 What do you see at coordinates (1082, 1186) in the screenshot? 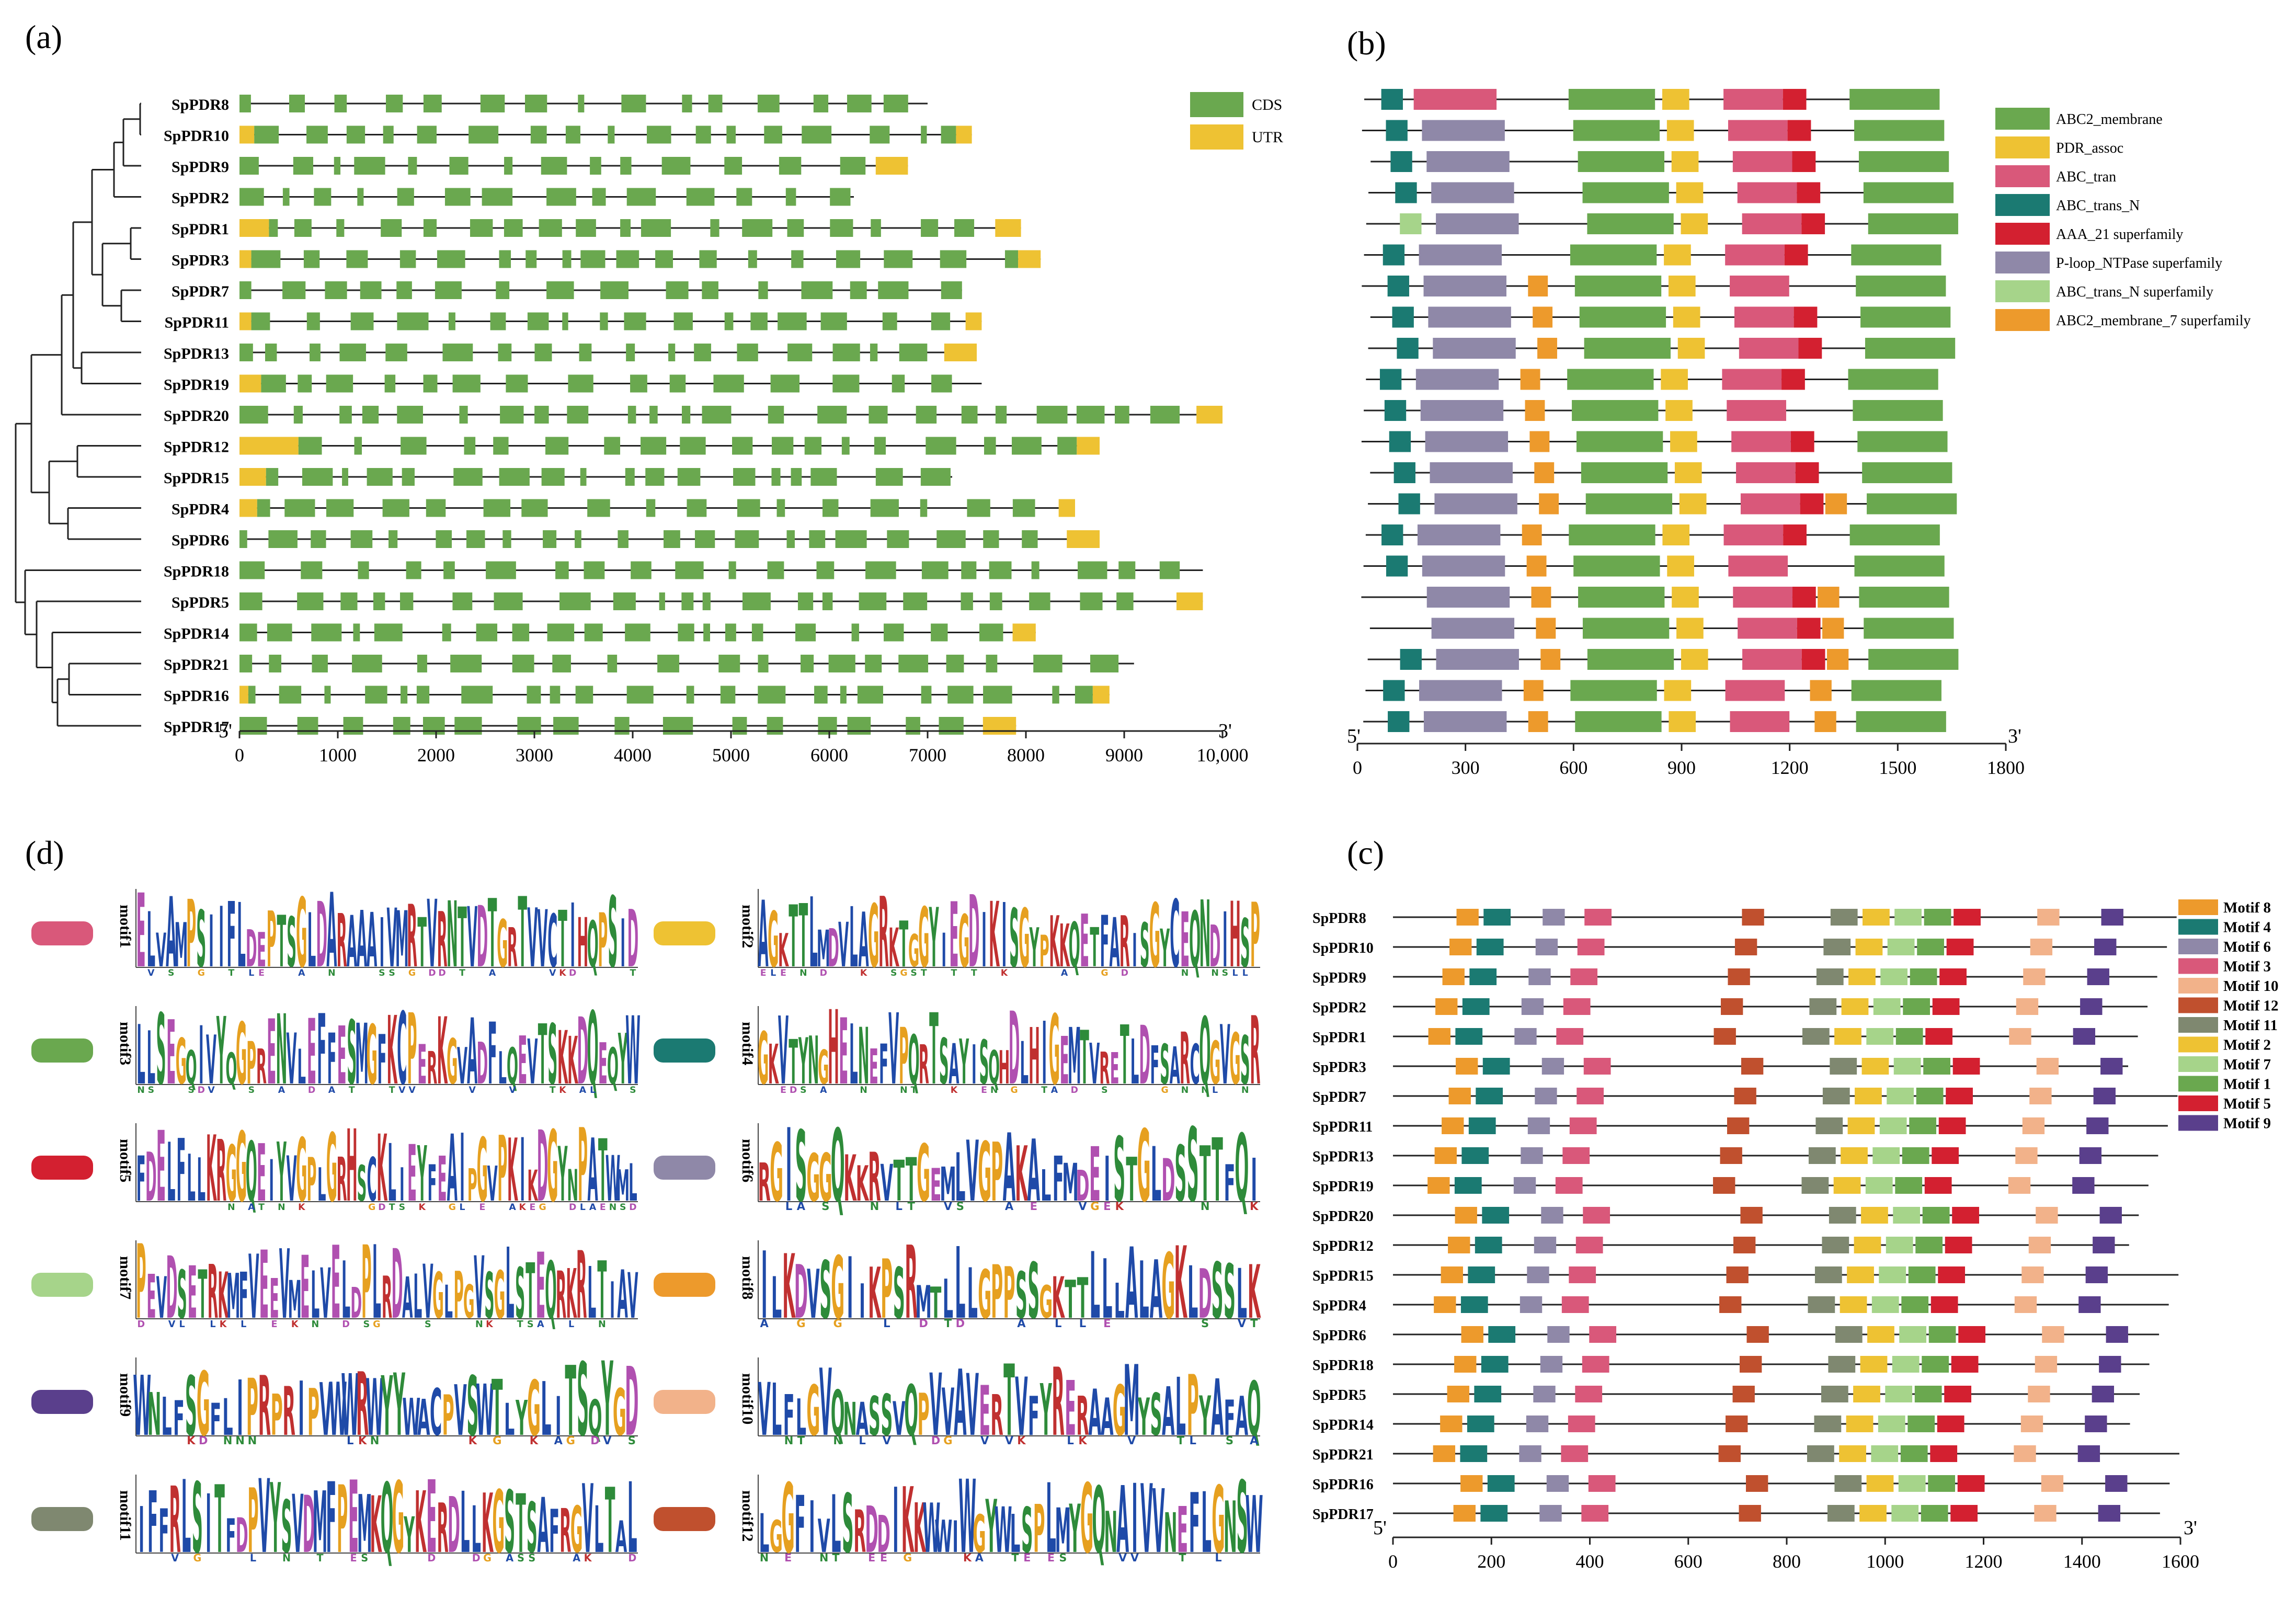
I see `logo-letter: D` at bounding box center [1082, 1186].